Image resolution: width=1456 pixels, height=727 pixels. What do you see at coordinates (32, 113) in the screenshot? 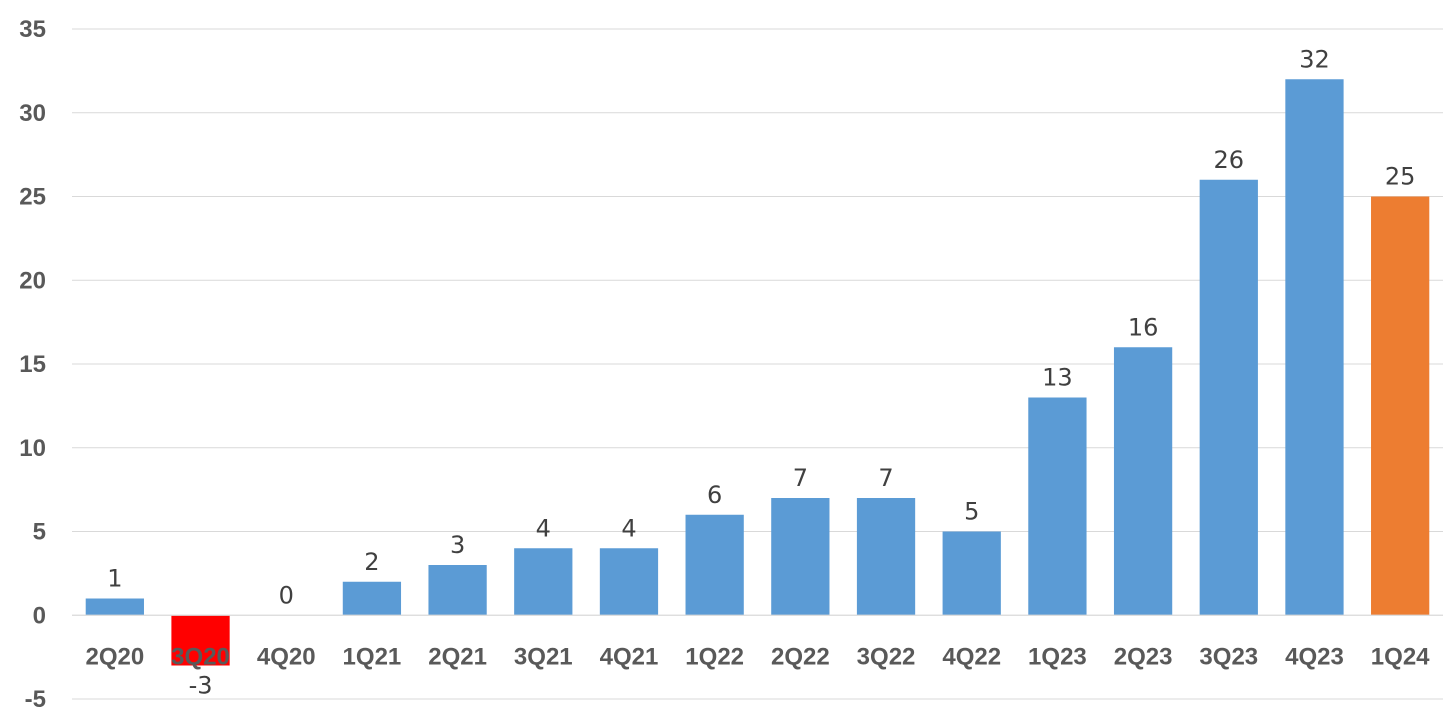
I see `y-tick-label: 30` at bounding box center [32, 113].